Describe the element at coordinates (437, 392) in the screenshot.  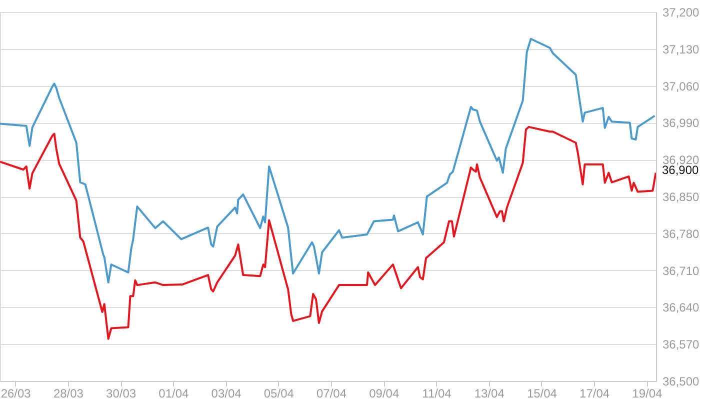
I see `x-tick-label: 11/04` at that location.